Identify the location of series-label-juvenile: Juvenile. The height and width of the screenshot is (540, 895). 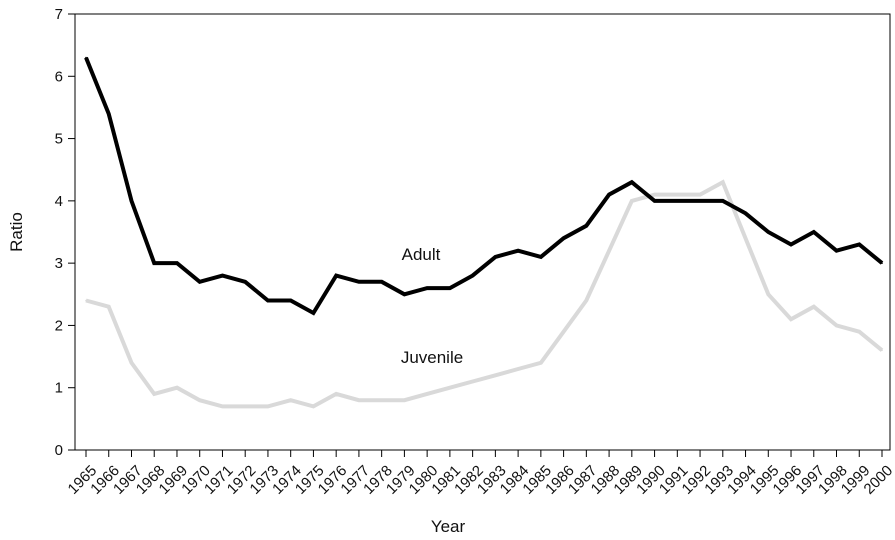
(432, 357).